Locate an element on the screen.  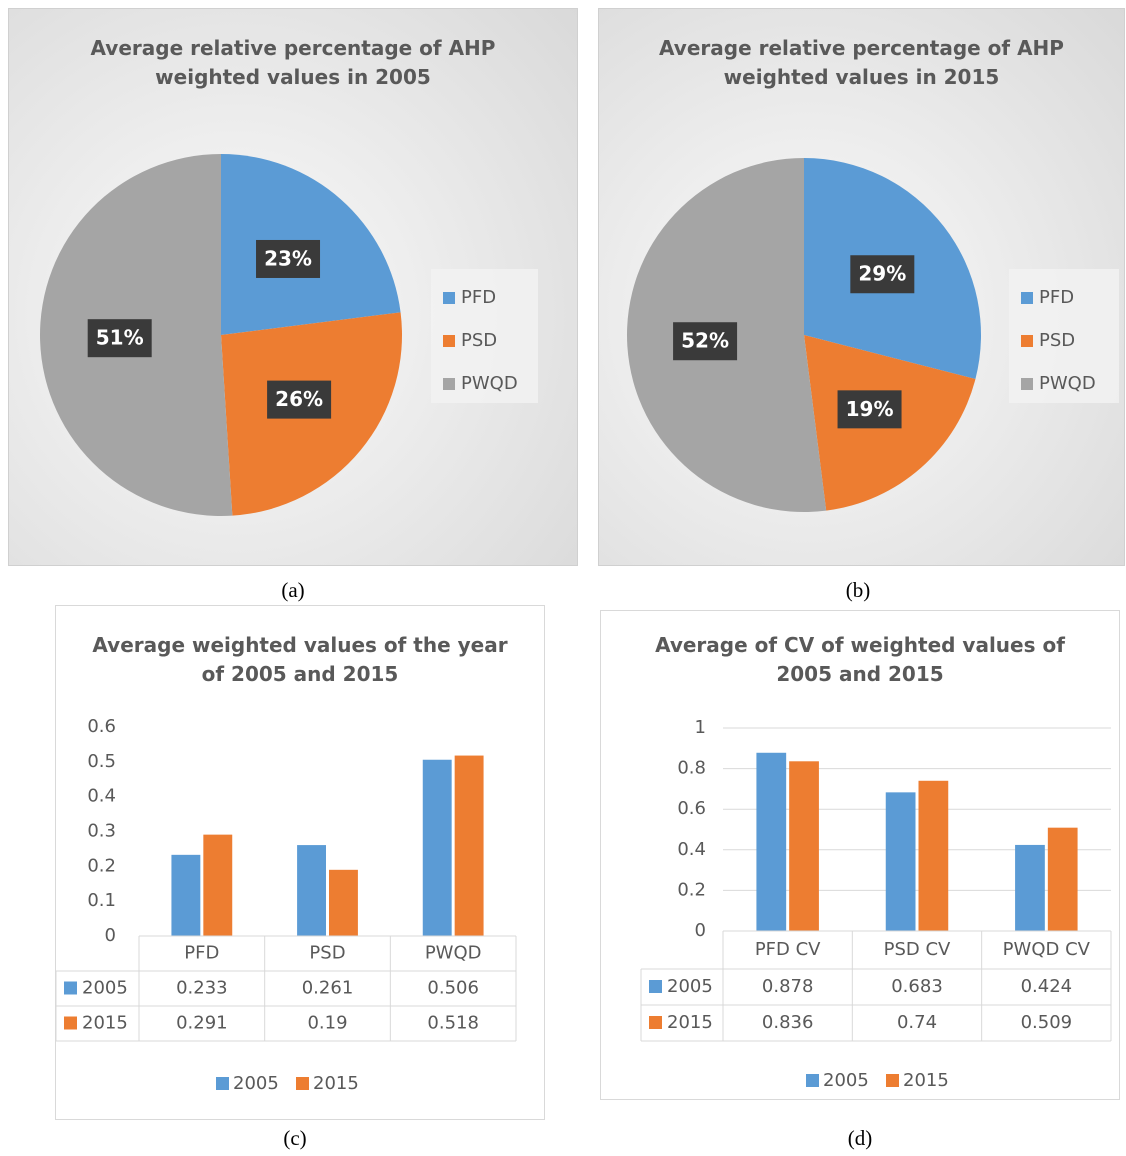
table-cell: 0.836 is located at coordinates (788, 1022).